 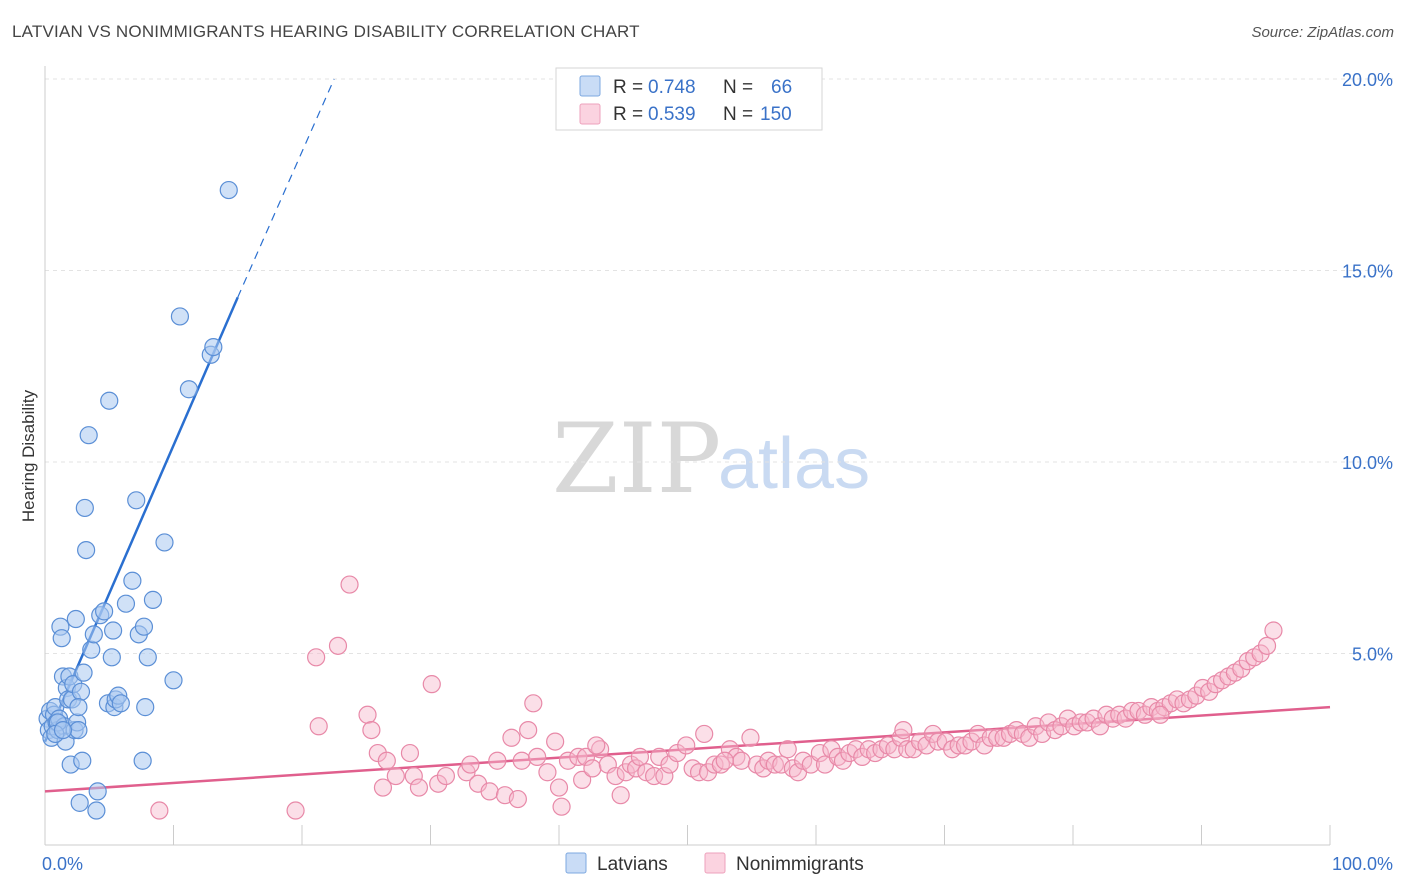 I want to click on bottom-swatch-latvians, so click(x=576, y=863).